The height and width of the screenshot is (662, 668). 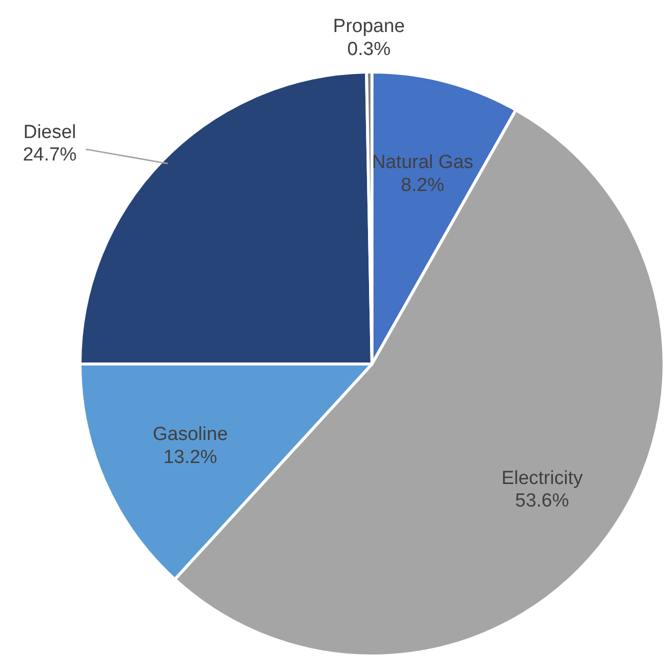 I want to click on data-label: 8.2%, so click(x=422, y=185).